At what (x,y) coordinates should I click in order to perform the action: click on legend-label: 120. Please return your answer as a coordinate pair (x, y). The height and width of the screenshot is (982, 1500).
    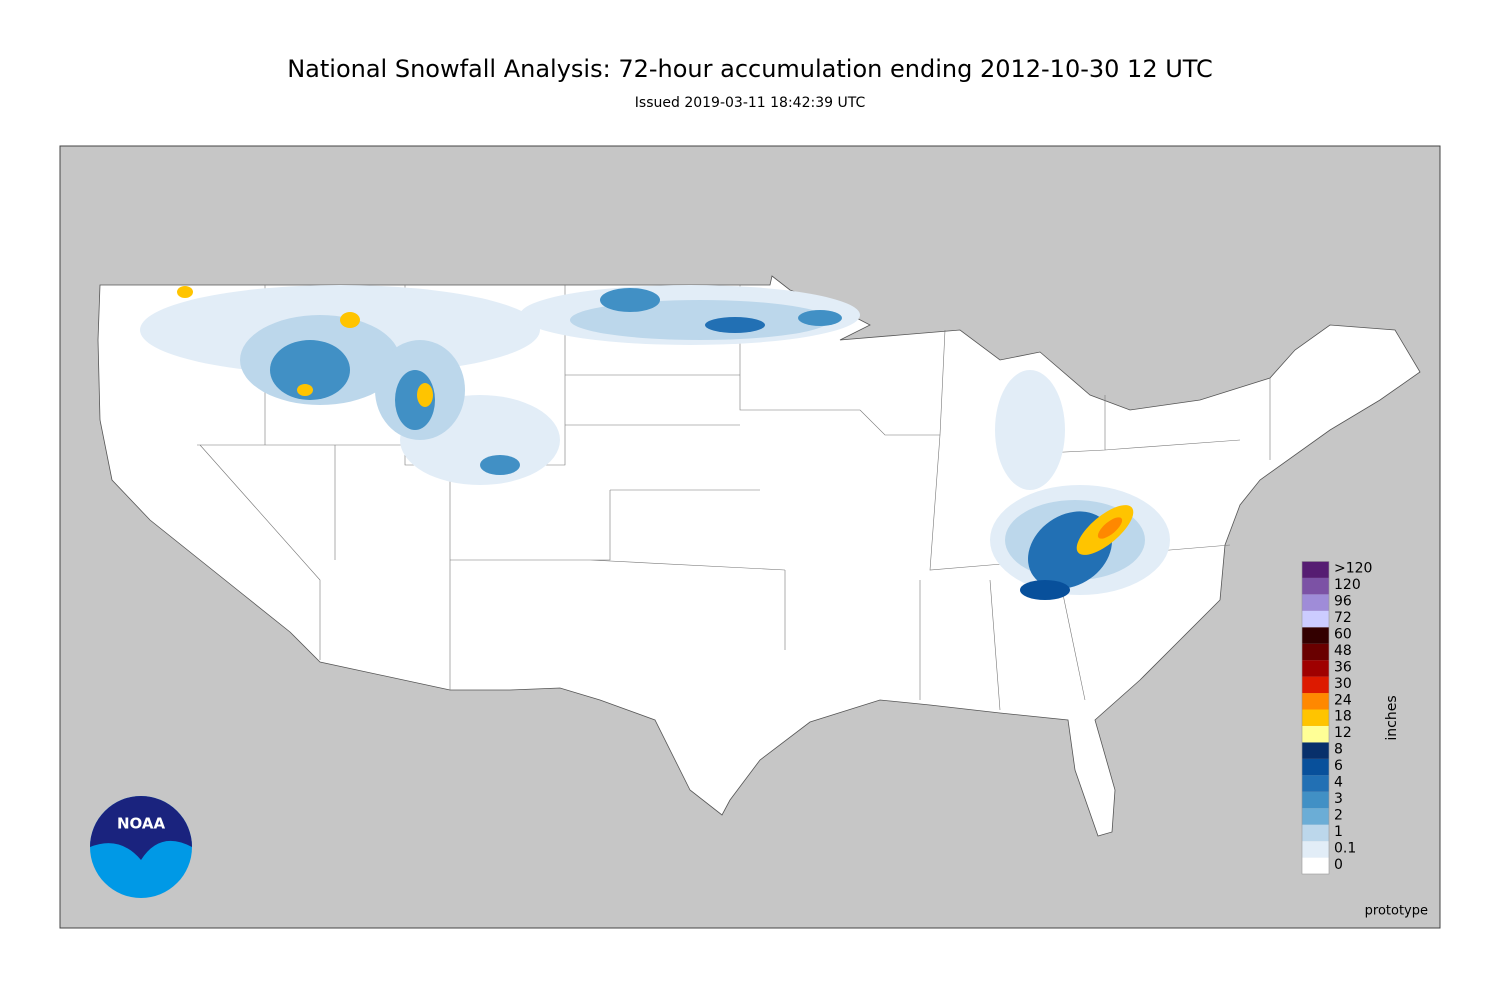
    Looking at the image, I should click on (1347, 585).